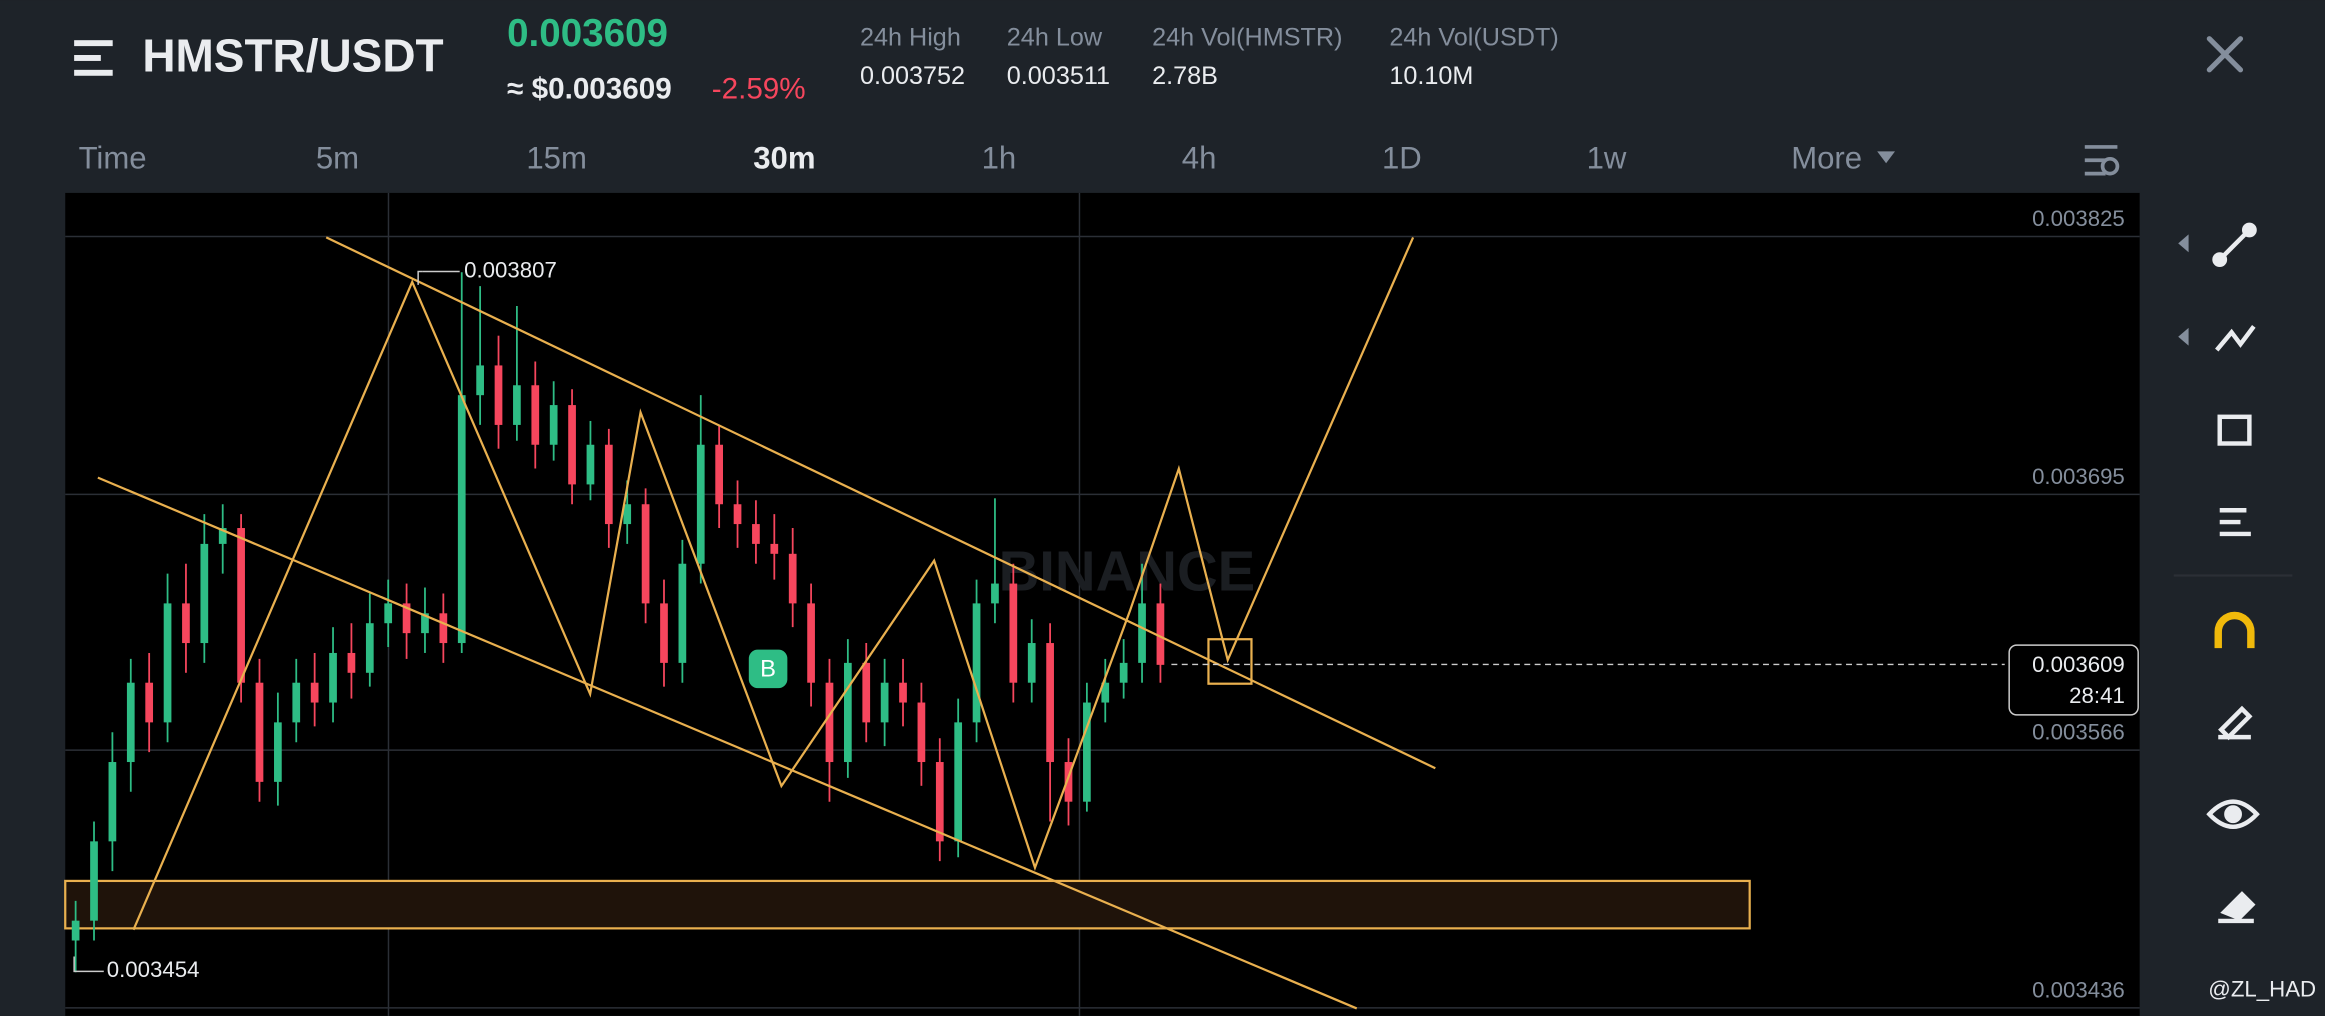 This screenshot has height=1016, width=2325. Describe the element at coordinates (1247, 37) in the screenshot. I see `stat-label: 24h Vol(HMSTR)` at that location.